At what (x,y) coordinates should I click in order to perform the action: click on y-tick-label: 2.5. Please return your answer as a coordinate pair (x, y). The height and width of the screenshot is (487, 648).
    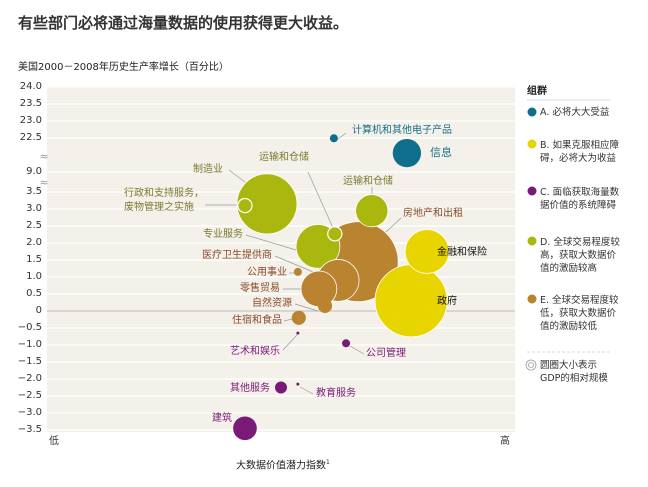
    Looking at the image, I should click on (34, 225).